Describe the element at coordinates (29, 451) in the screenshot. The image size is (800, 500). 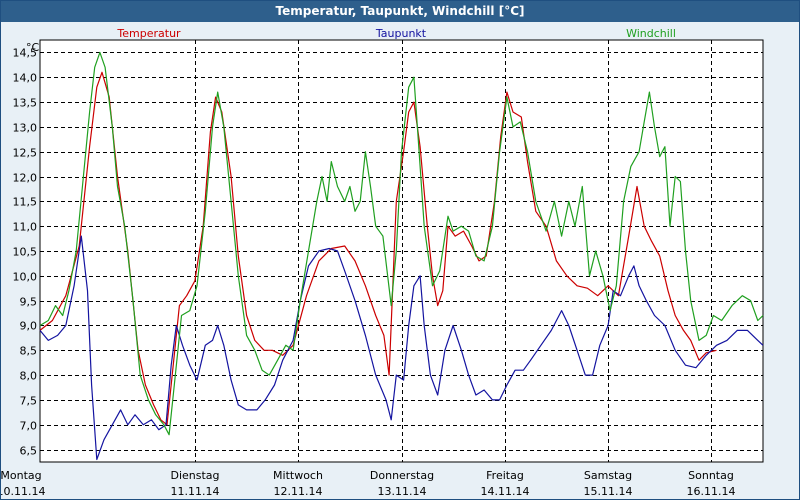
I see `y-tick-label: 6,5` at that location.